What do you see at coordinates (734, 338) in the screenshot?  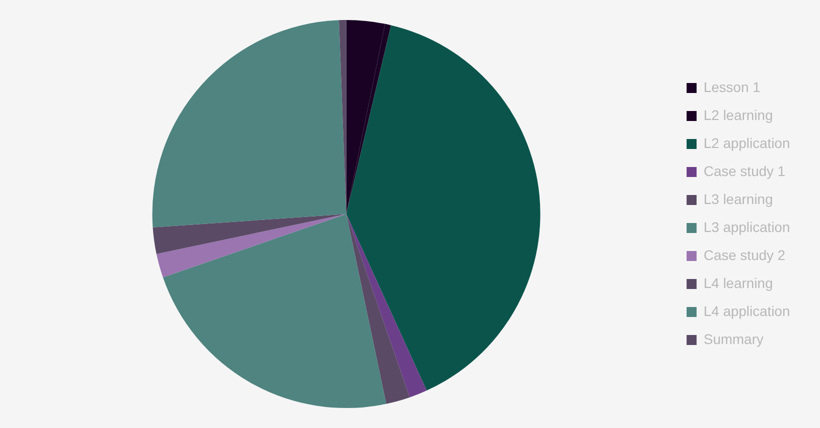 I see `legend-label: Summary` at bounding box center [734, 338].